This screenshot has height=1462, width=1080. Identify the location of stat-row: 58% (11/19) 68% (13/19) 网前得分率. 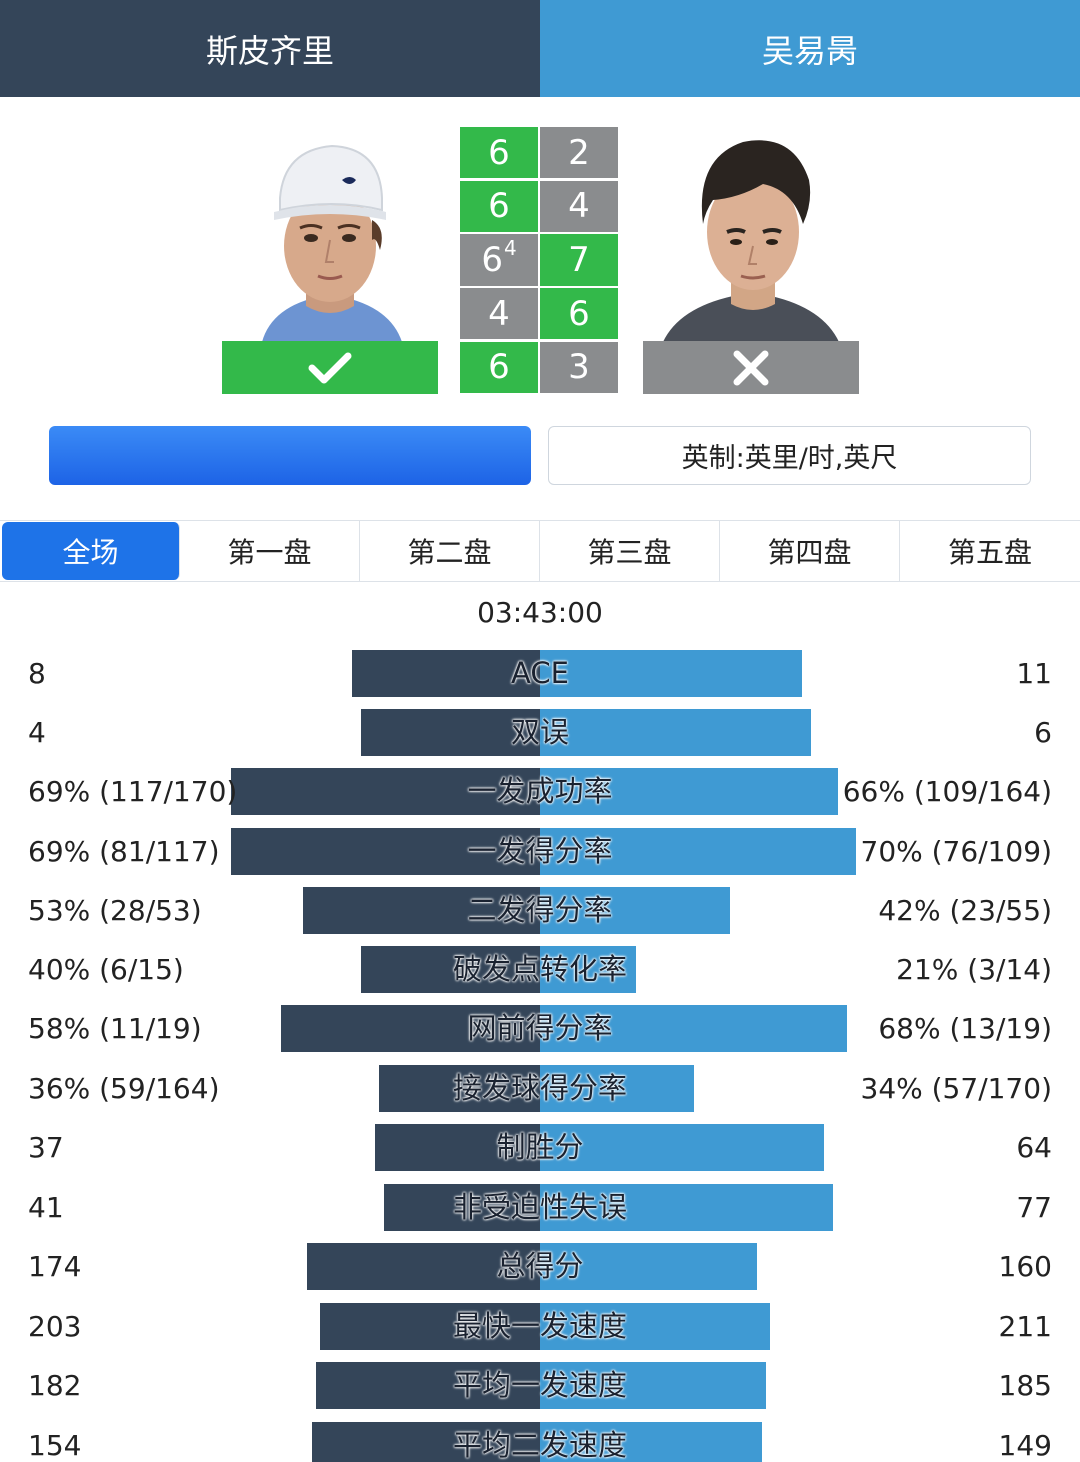
(540, 1028).